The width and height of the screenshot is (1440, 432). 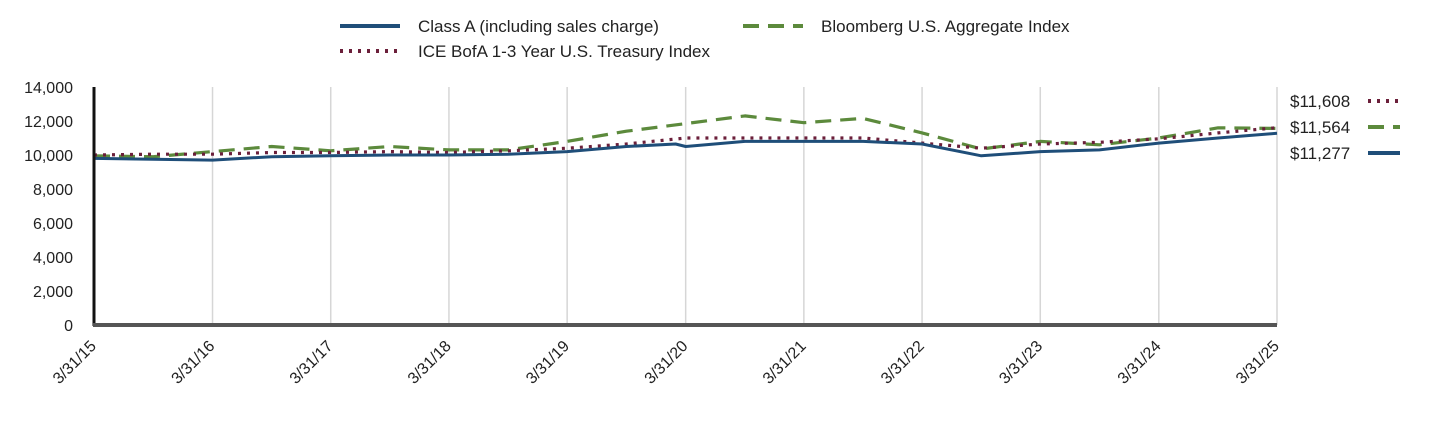 I want to click on x-tick-label: 3/31/22, so click(x=903, y=363).